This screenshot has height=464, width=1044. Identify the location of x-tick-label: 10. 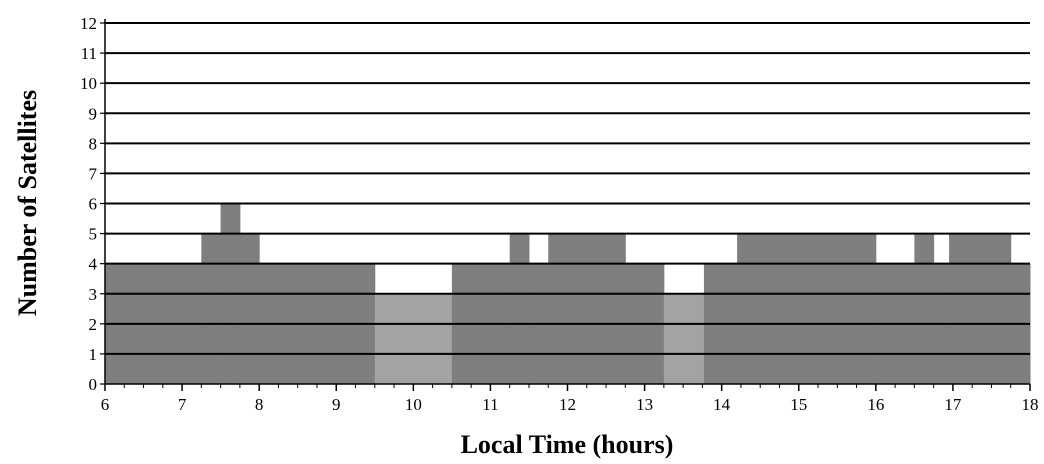
(413, 404).